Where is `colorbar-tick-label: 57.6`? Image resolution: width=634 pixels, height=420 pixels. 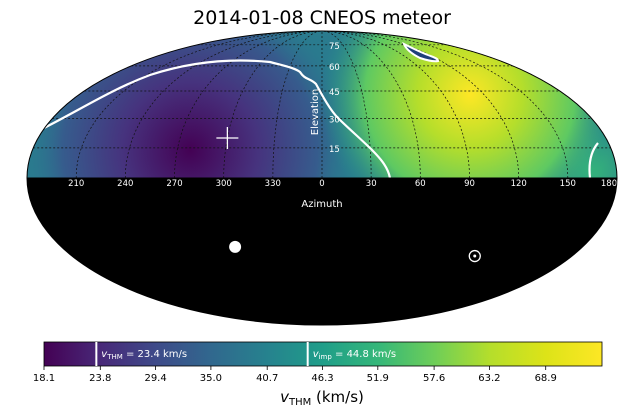 colorbar-tick-label: 57.6 is located at coordinates (434, 378).